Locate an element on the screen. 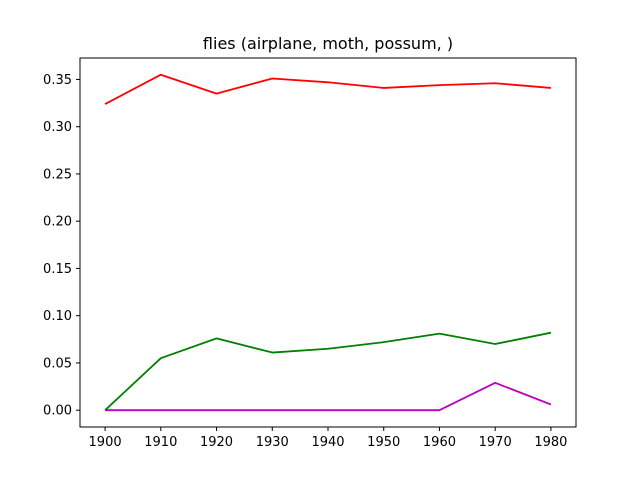 The image size is (640, 480). y-tick-label: 0.00 is located at coordinates (57, 411).